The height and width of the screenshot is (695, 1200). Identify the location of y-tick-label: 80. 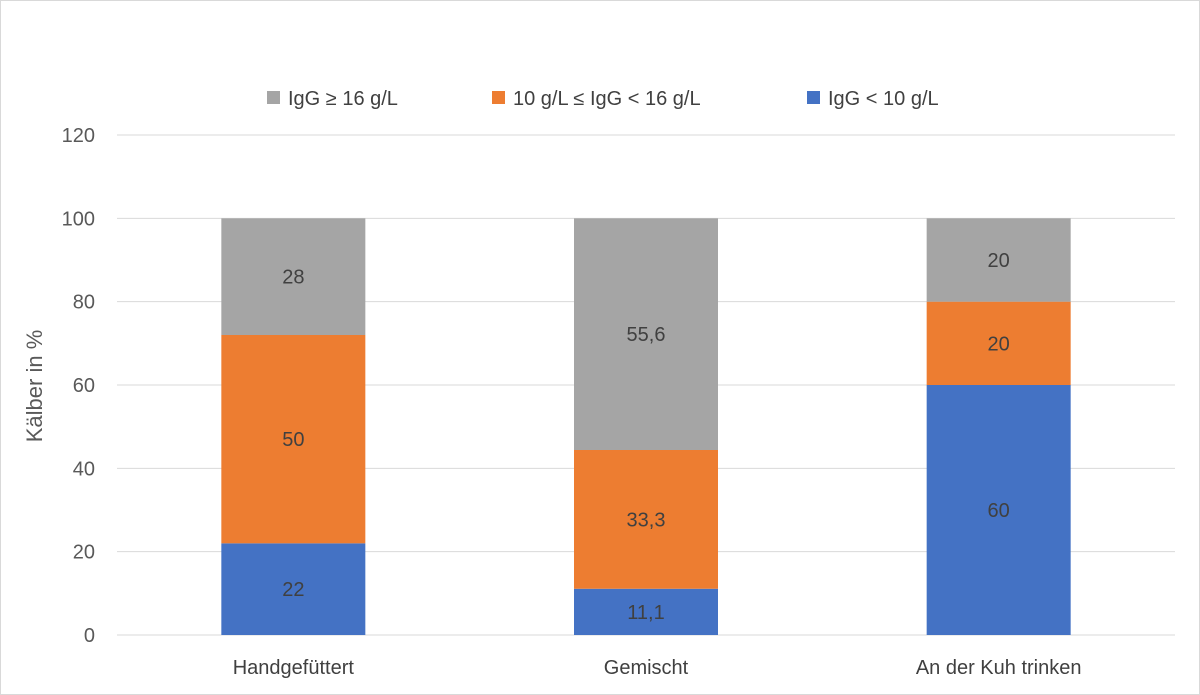
(84, 303).